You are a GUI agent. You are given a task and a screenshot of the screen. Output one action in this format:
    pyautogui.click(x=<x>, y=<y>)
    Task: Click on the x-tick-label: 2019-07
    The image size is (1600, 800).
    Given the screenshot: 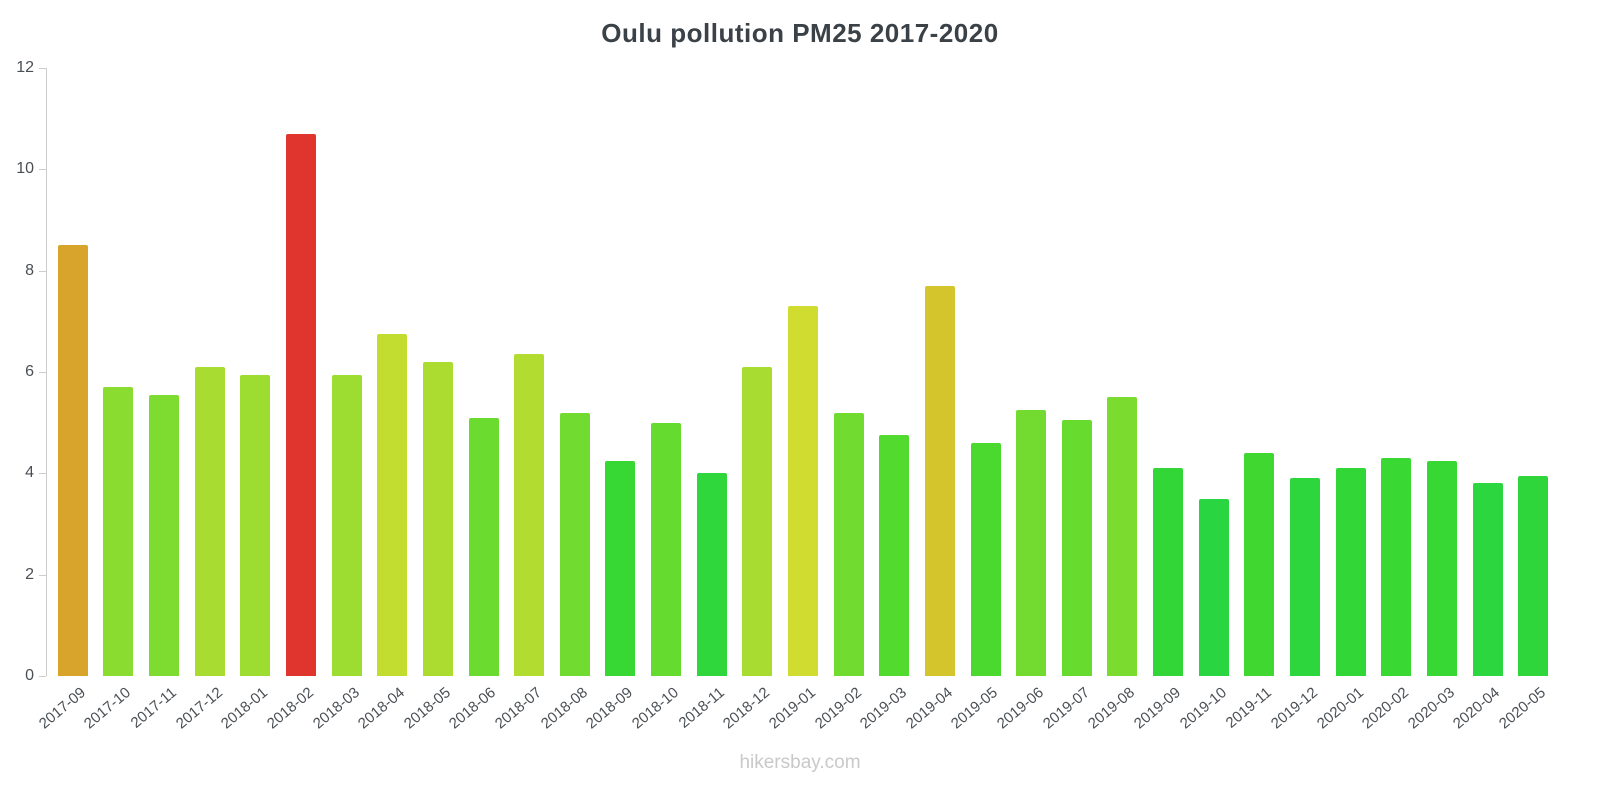 What is the action you would take?
    pyautogui.click(x=1066, y=708)
    